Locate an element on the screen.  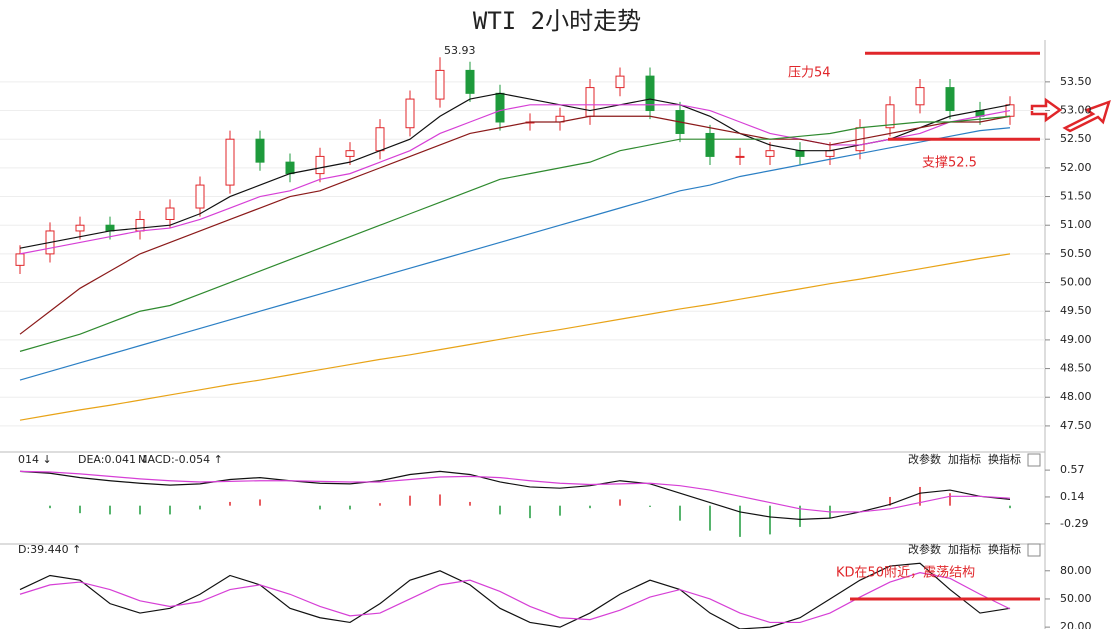
y-tick-label: 49.50 is located at coordinates (1076, 310).